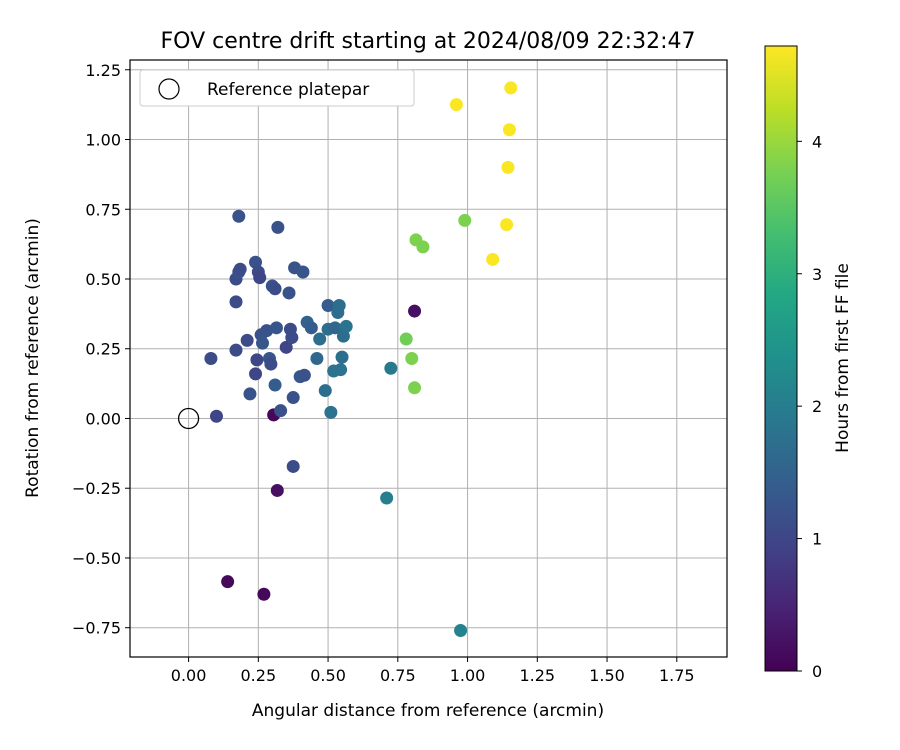 This screenshot has width=900, height=750. I want to click on colorbar-tick-label: 3, so click(817, 274).